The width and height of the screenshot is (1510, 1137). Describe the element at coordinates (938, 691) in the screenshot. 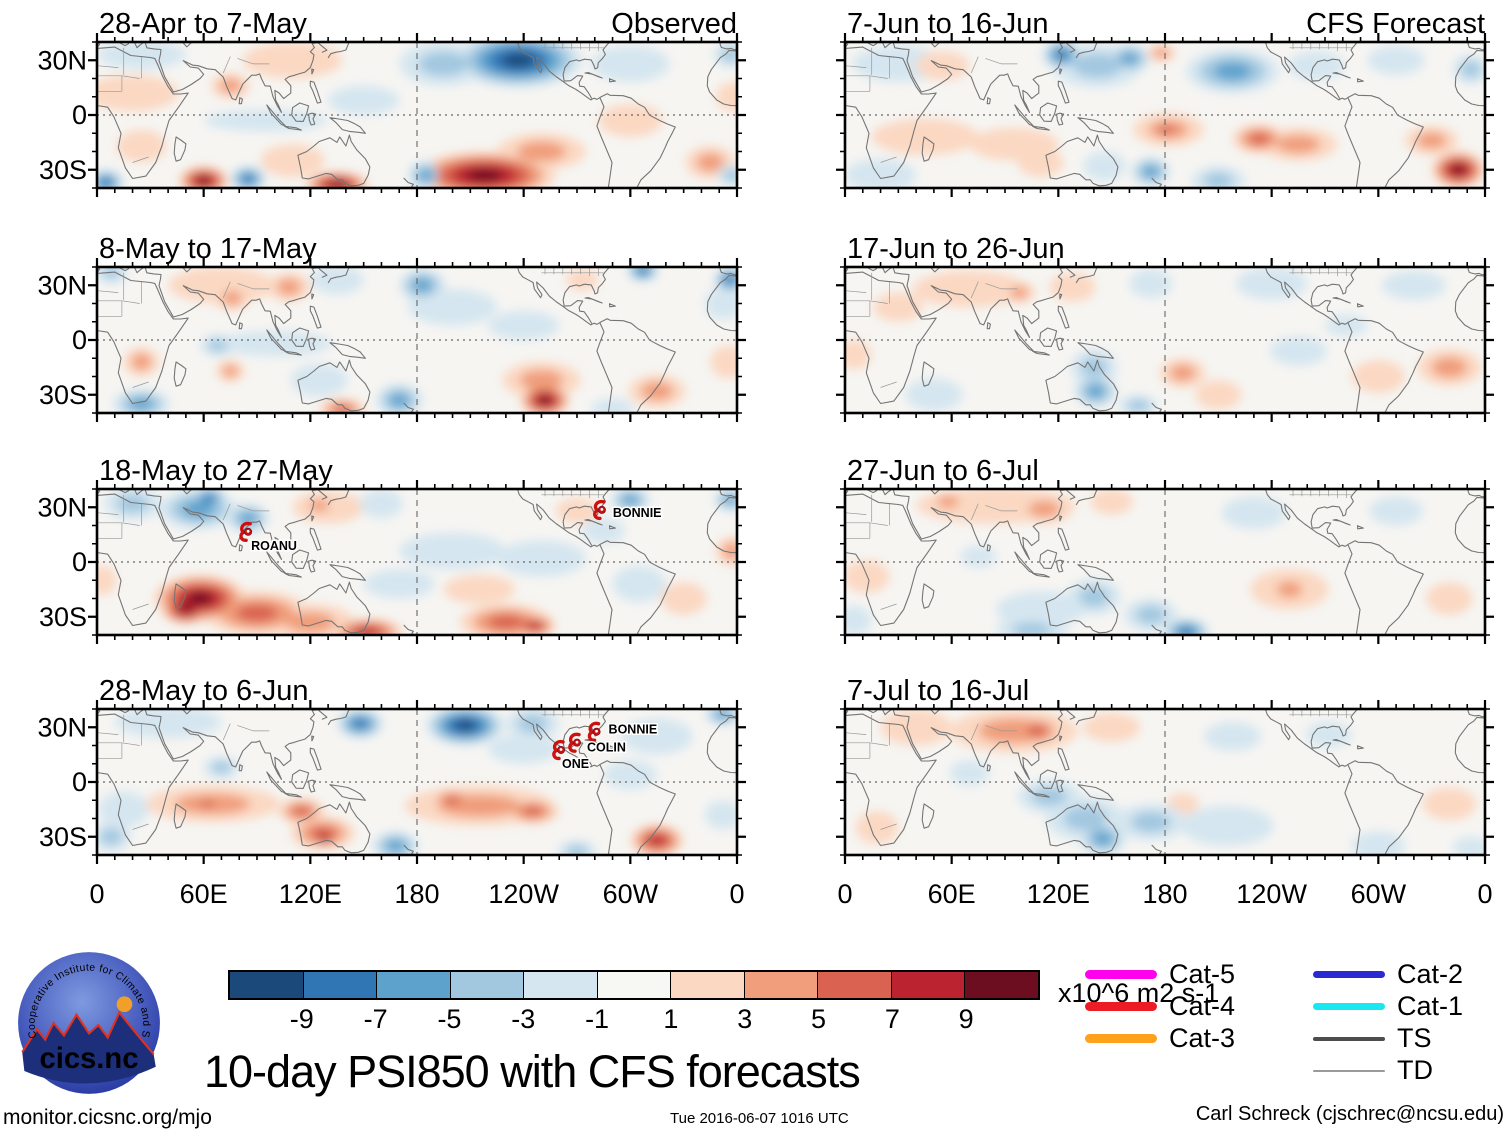

I see `panel-title: 7-Jul to 16-Jul` at that location.